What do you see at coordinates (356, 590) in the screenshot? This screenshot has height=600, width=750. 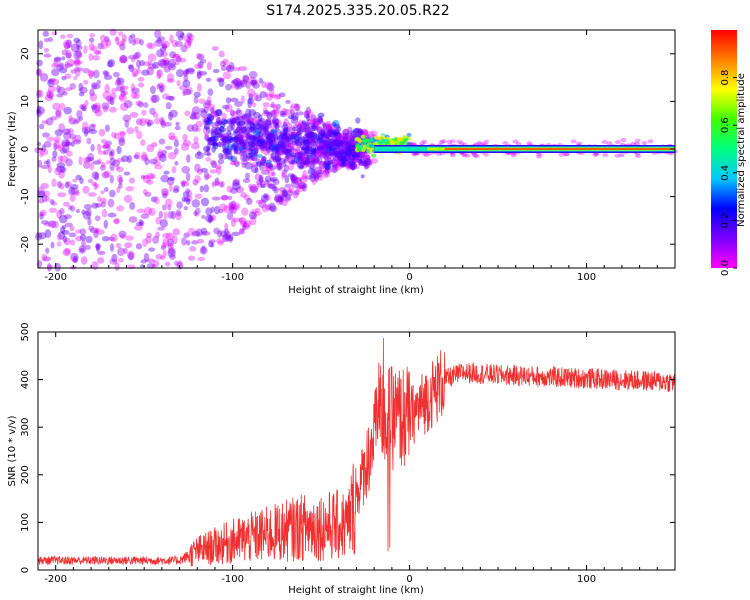 I see `snr-x-axis-label: Height of straight line (km)` at bounding box center [356, 590].